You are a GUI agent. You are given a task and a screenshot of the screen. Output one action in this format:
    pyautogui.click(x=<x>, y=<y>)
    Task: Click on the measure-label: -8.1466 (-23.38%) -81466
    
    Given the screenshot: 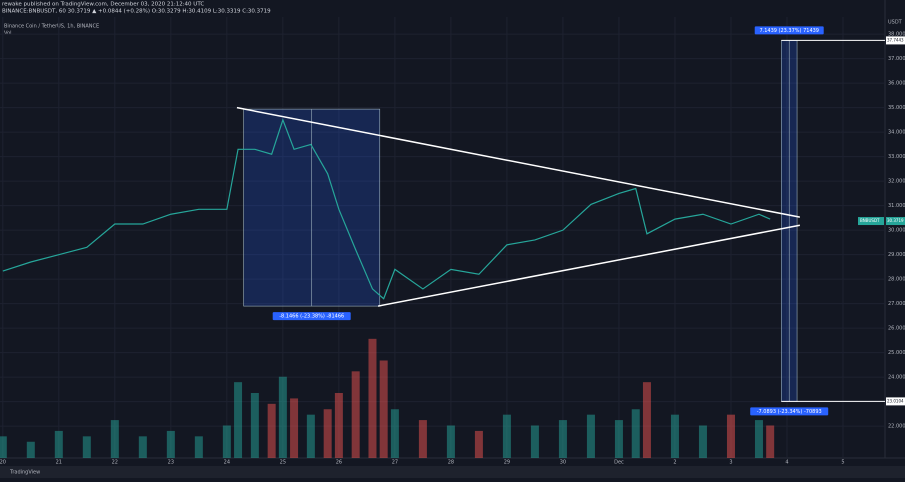 What is the action you would take?
    pyautogui.click(x=311, y=317)
    